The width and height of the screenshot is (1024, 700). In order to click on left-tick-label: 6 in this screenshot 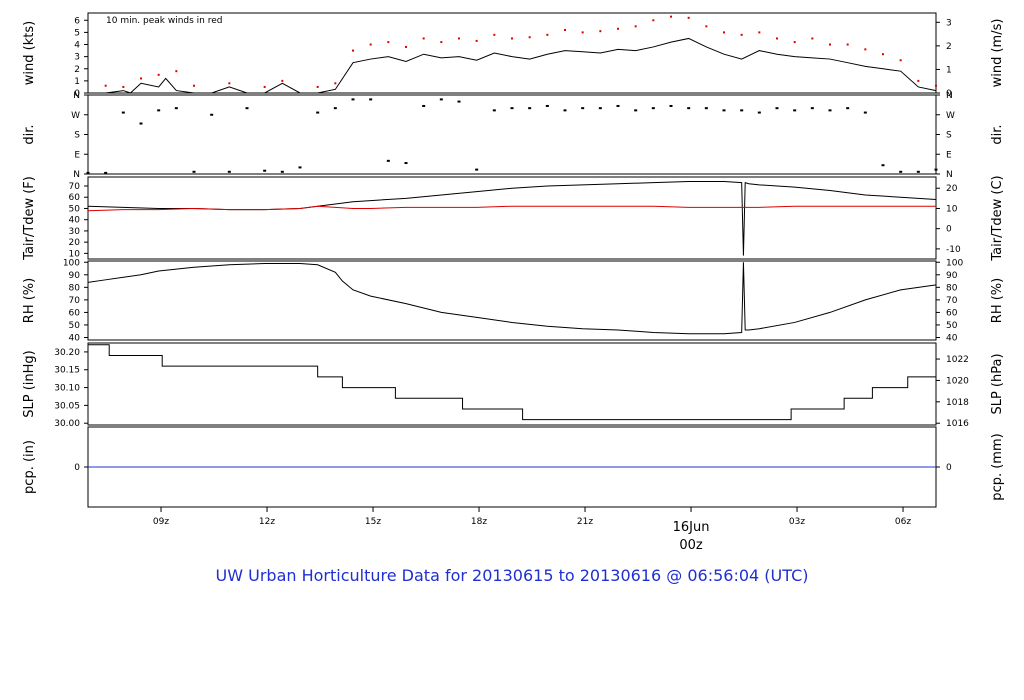, I will do `click(77, 21)`.